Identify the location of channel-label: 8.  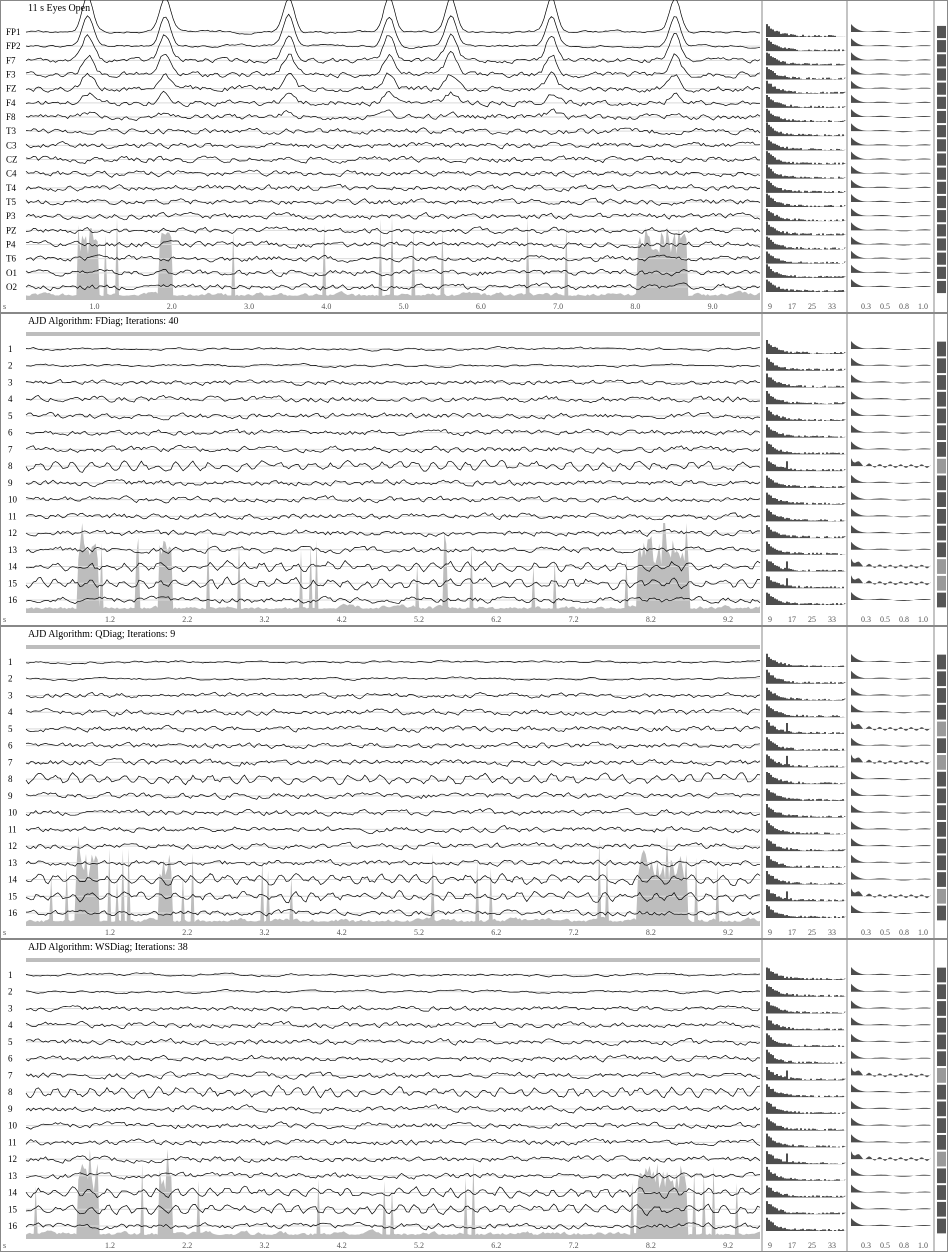
(10, 1092).